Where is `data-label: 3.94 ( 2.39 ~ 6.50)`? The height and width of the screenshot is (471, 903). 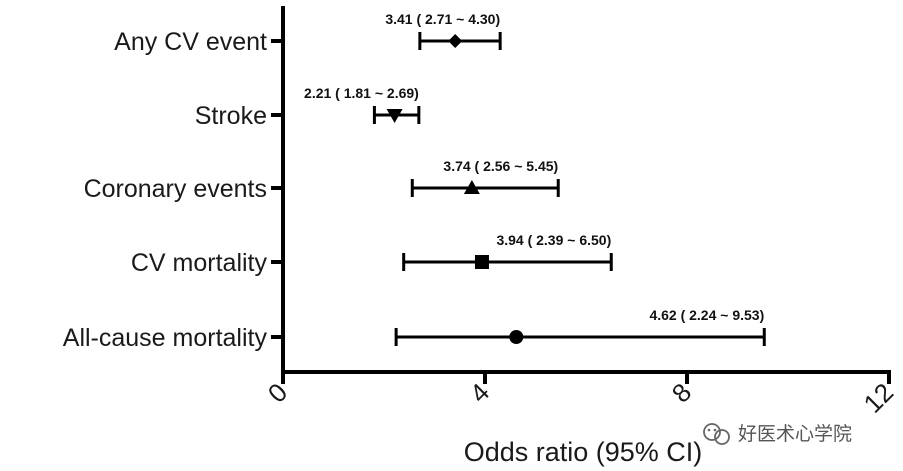 data-label: 3.94 ( 2.39 ~ 6.50) is located at coordinates (553, 240).